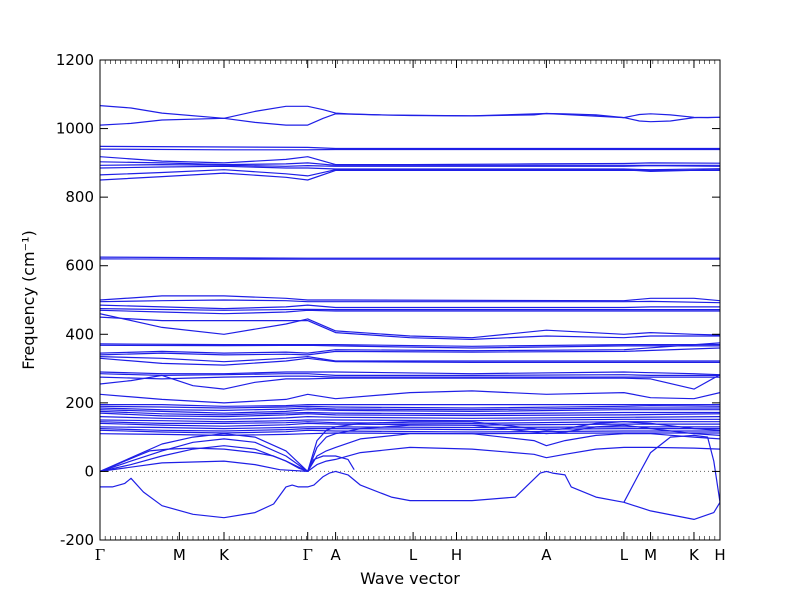 The height and width of the screenshot is (600, 800). Describe the element at coordinates (75, 60) in the screenshot. I see `y-tick-label: 1200` at that location.